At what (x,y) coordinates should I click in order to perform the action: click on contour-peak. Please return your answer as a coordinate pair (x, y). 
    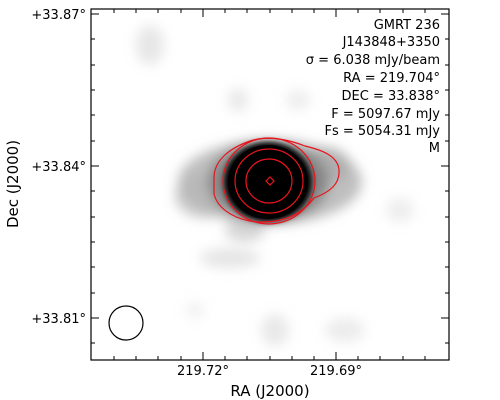
    Looking at the image, I should click on (270, 181).